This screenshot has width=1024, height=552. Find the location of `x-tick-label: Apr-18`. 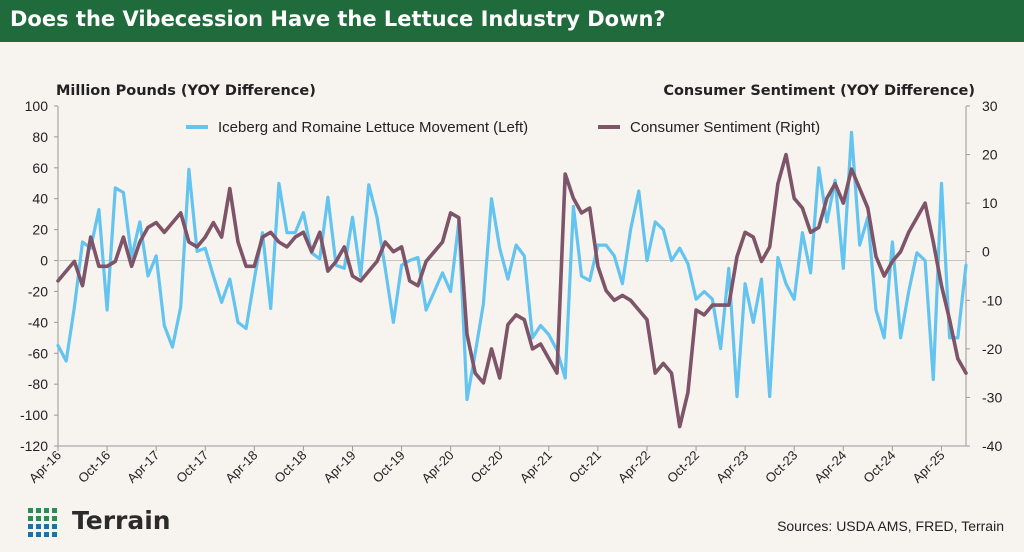

x-tick-label: Apr-18 is located at coordinates (241, 467).